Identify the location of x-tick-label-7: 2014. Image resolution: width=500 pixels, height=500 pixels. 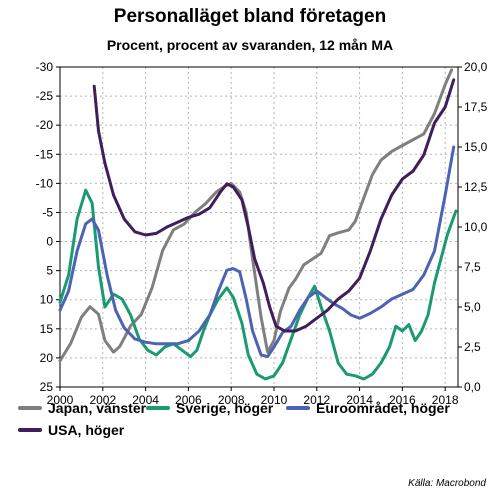
(359, 400).